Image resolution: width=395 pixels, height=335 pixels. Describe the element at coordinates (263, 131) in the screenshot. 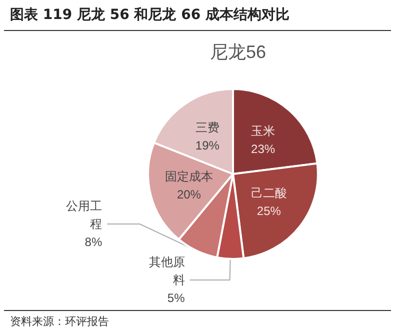

I see `slice-label: 玉米` at that location.